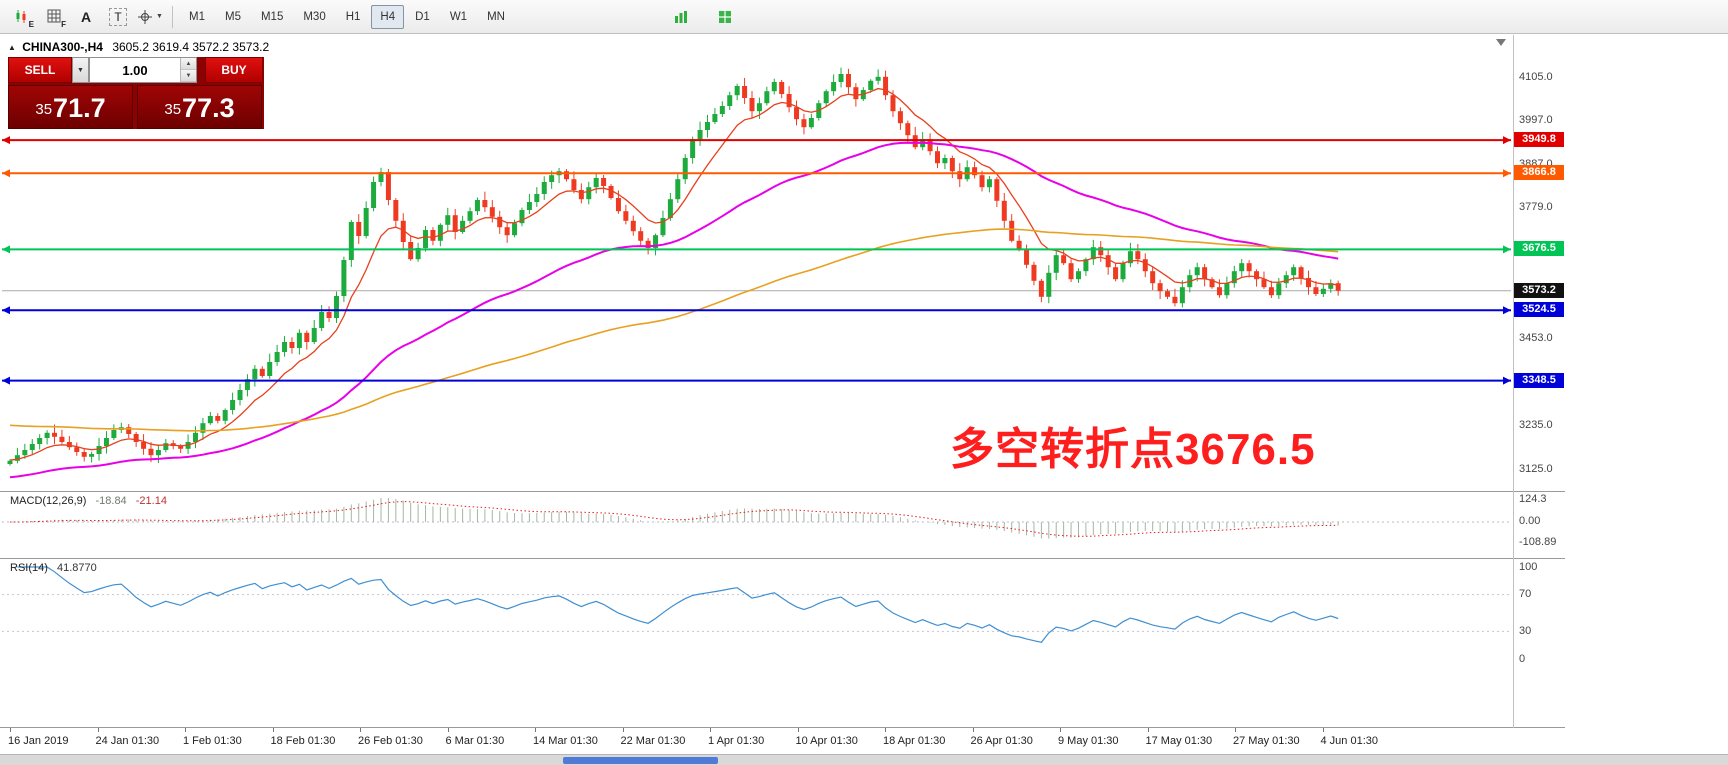 This screenshot has height=765, width=1728. I want to click on rsi-header: RSI(14) 41.8770, so click(53, 568).